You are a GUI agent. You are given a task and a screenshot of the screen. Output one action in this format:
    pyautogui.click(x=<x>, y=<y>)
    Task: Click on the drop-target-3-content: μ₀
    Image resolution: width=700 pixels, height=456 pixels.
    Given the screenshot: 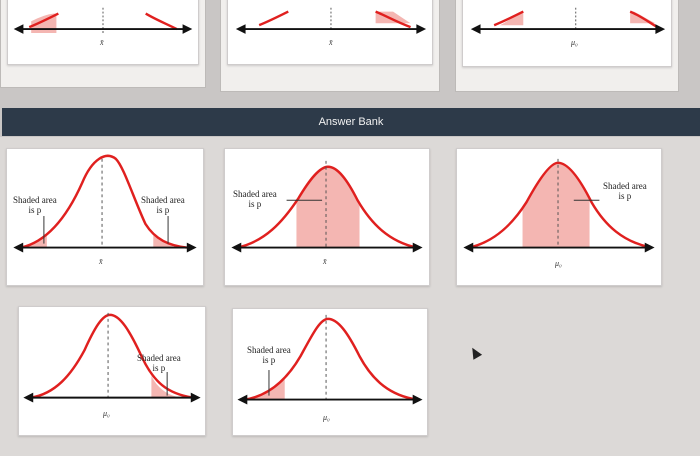 What is the action you would take?
    pyautogui.click(x=567, y=33)
    